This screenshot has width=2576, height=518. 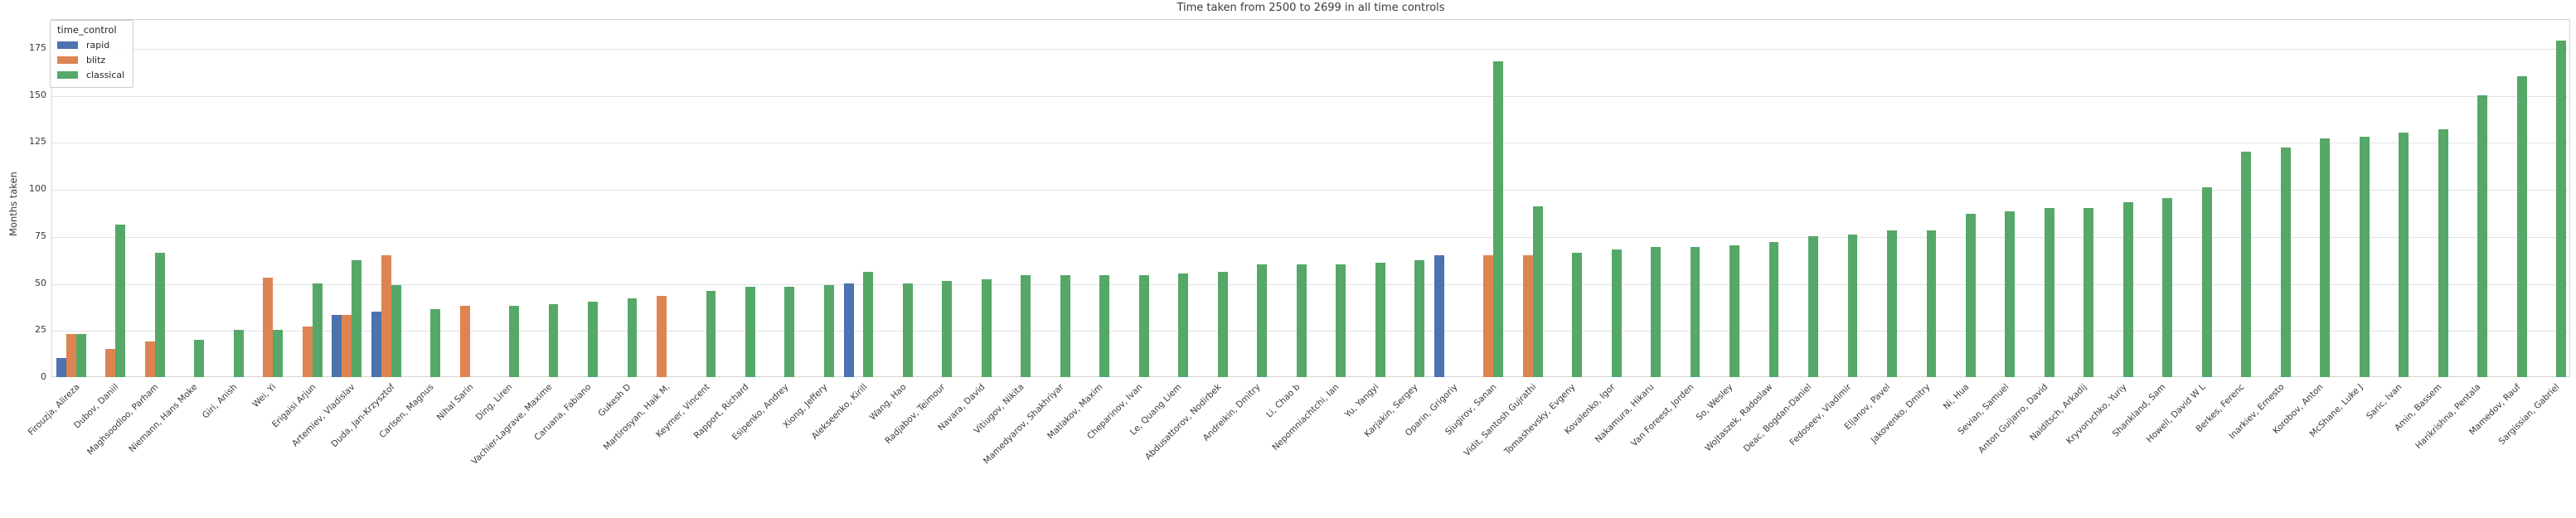 I want to click on y-tick-label-125: 125, so click(x=37, y=142).